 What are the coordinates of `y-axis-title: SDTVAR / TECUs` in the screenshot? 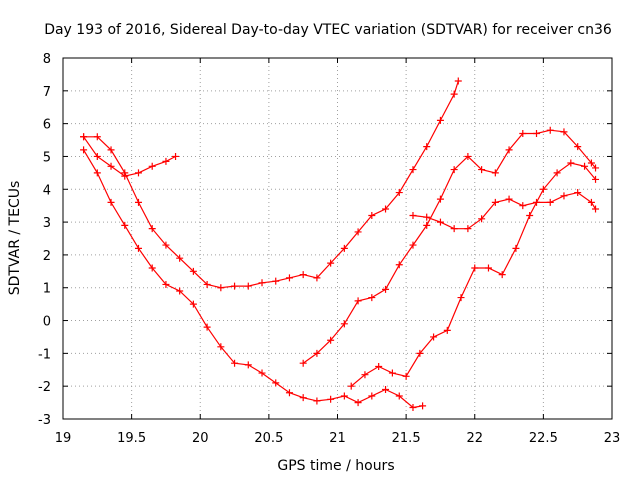 It's located at (15, 238).